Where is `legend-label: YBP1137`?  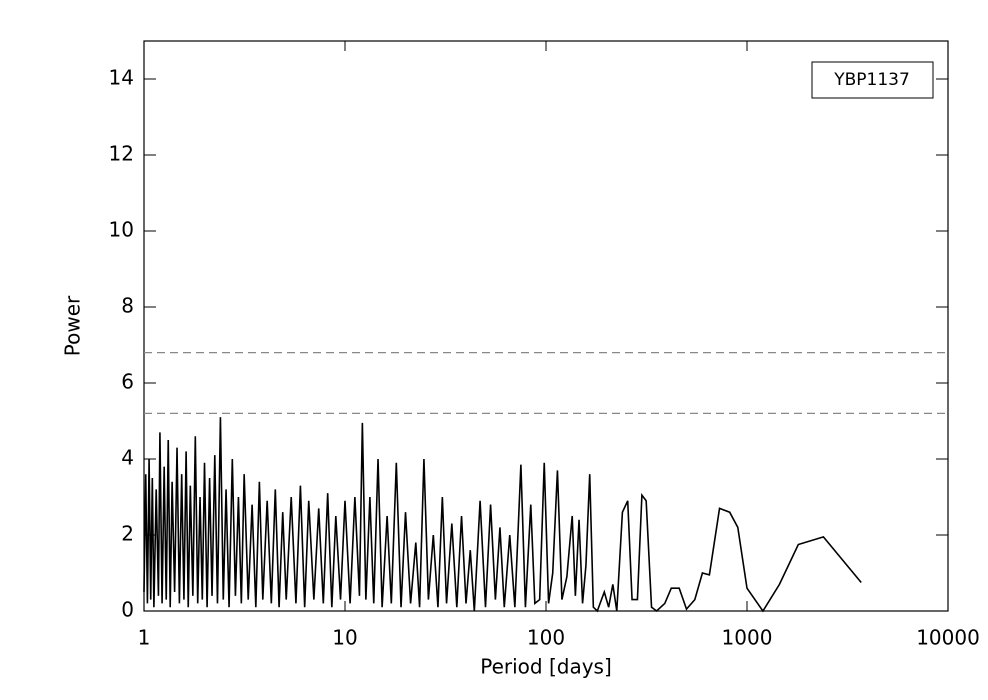 legend-label: YBP1137 is located at coordinates (871, 80).